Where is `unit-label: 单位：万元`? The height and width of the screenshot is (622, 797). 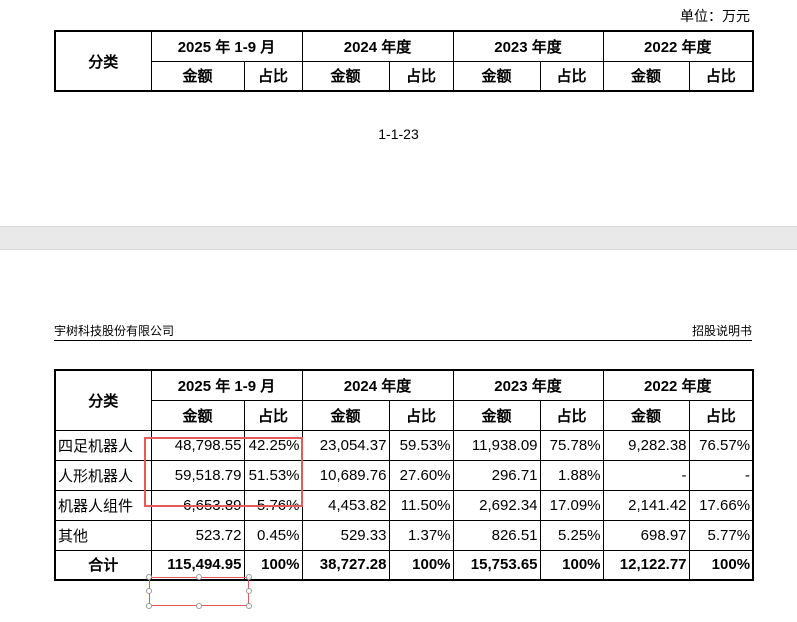 unit-label: 单位：万元 is located at coordinates (715, 17).